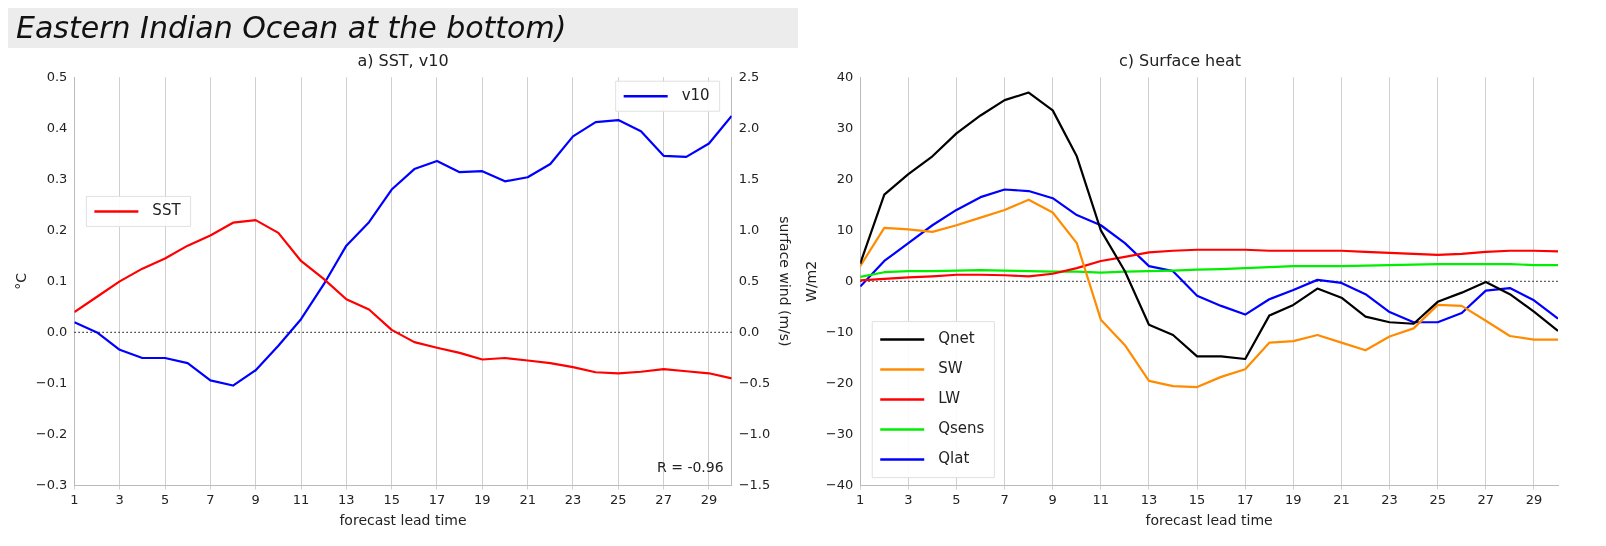 The width and height of the screenshot is (1606, 546). I want to click on y2-tick-label: 1.5, so click(749, 178).